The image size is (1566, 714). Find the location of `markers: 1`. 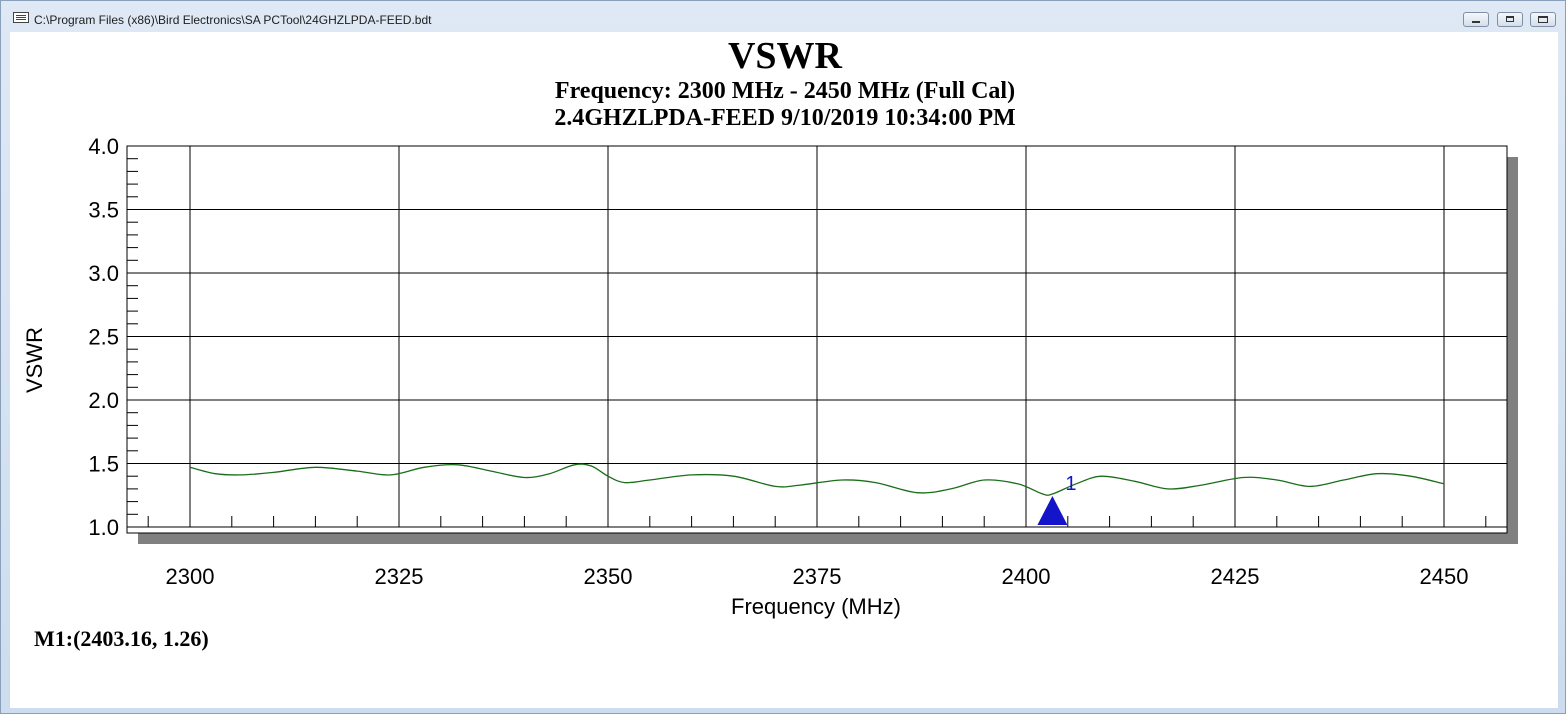

markers: 1 is located at coordinates (1057, 499).